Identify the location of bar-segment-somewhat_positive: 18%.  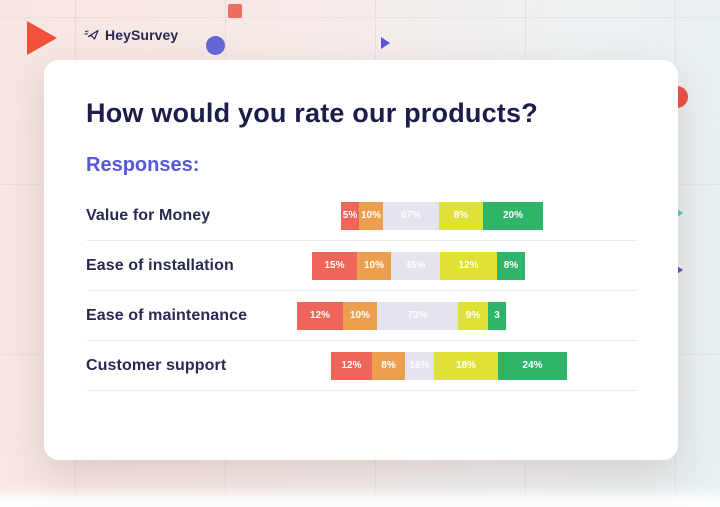
(466, 365).